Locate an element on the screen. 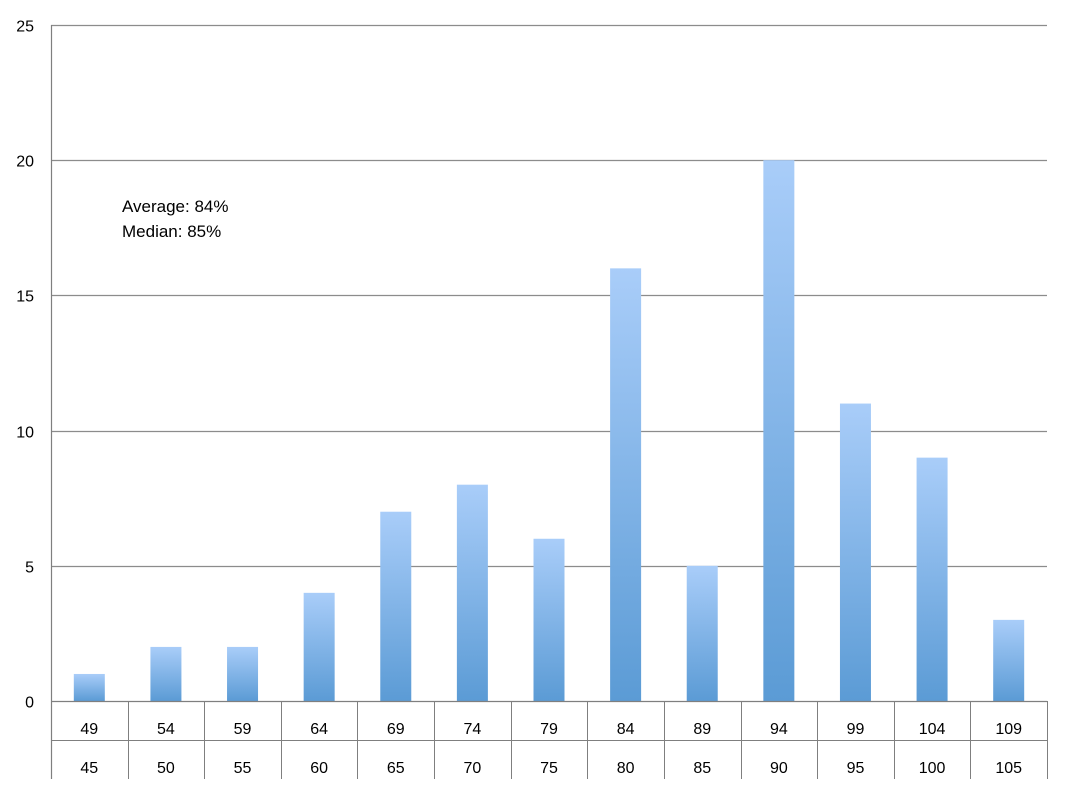 The width and height of the screenshot is (1070, 786). x-tick-label-low: 100 is located at coordinates (932, 768).